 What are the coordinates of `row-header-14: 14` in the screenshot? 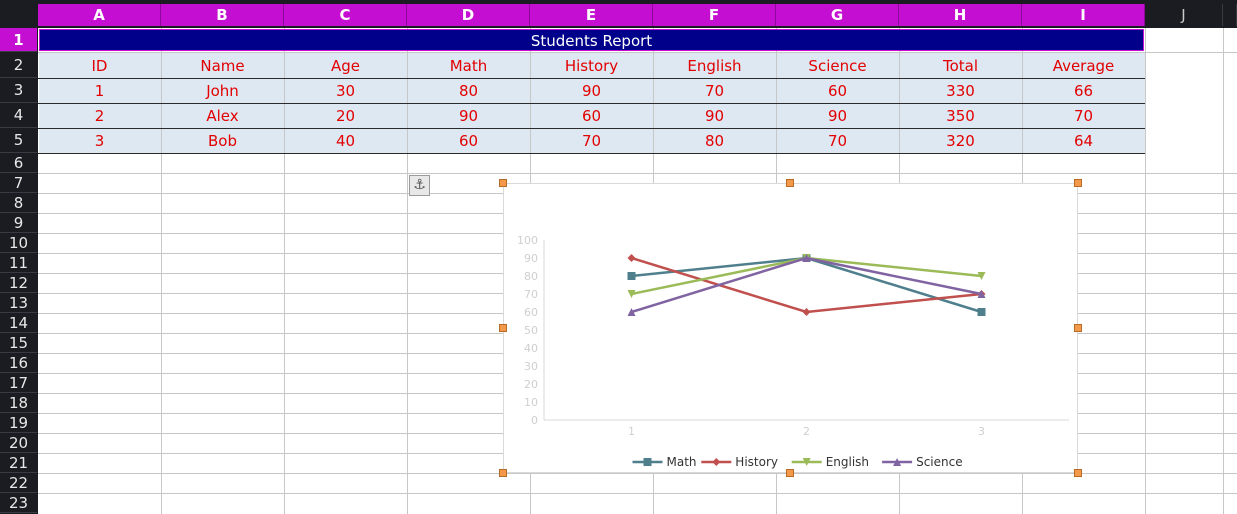 It's located at (18, 323).